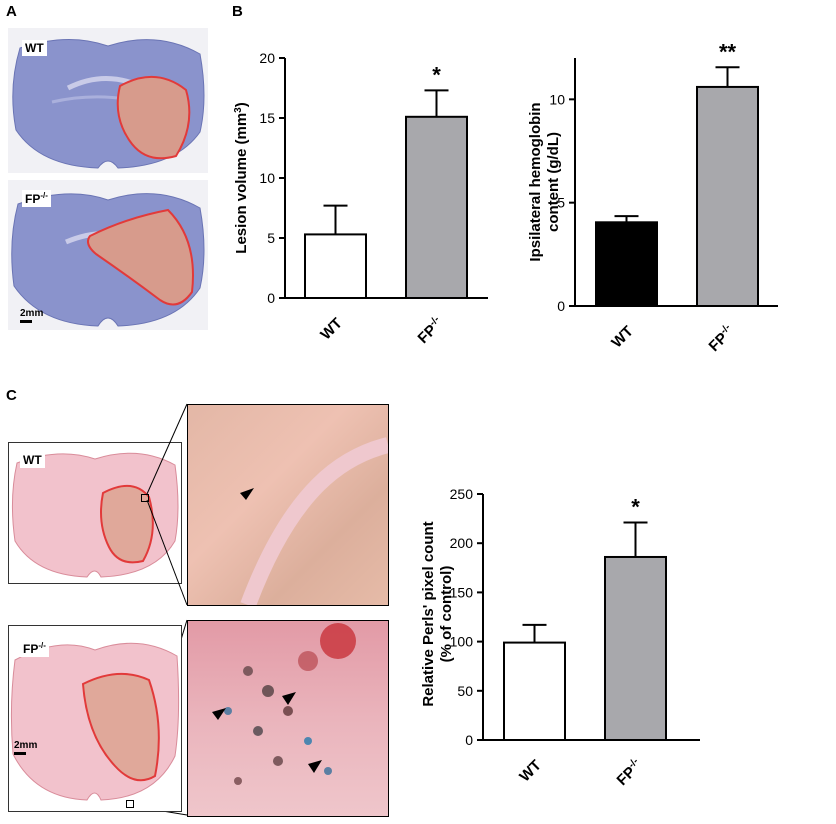 This screenshot has width=836, height=824. Describe the element at coordinates (26, 321) in the screenshot. I see `scale-bar-a-line` at that location.